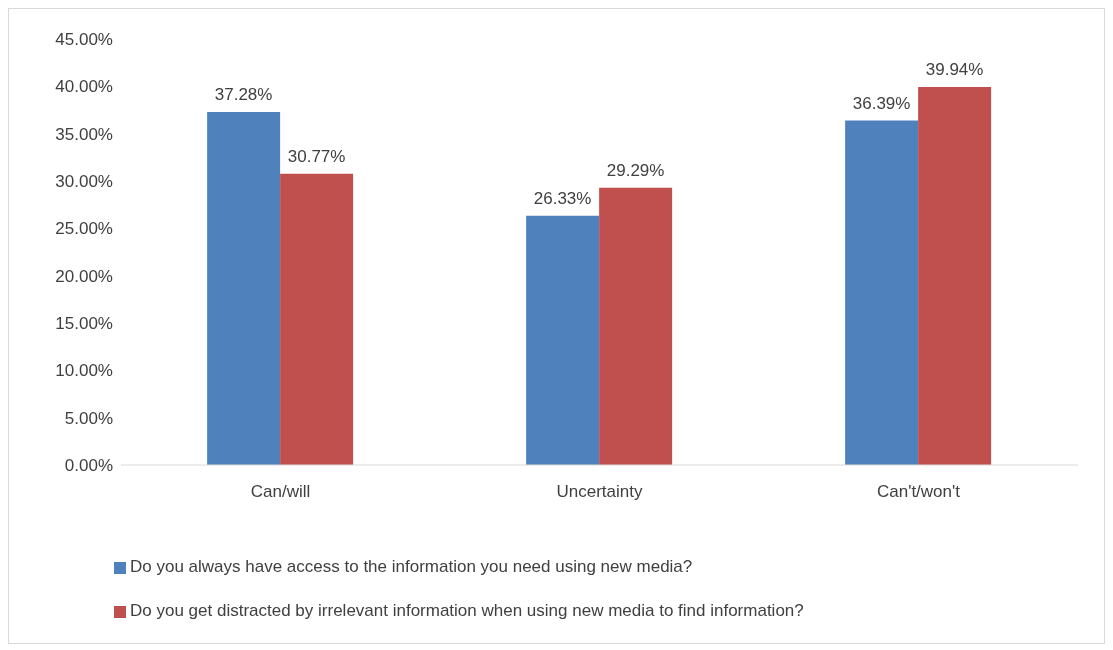 The width and height of the screenshot is (1113, 650). Describe the element at coordinates (562, 198) in the screenshot. I see `data-label: 26.33%` at that location.